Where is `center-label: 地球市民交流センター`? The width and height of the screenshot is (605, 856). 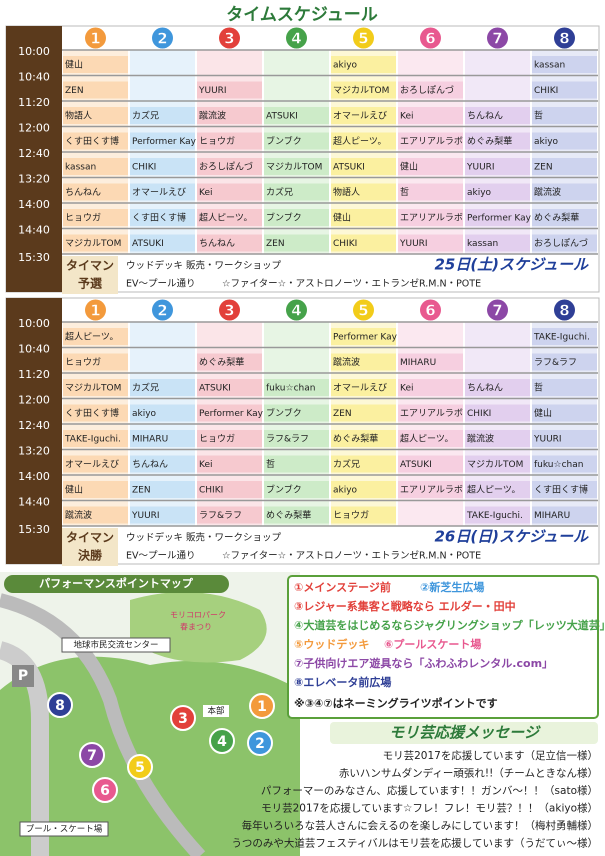 center-label: 地球市民交流センター is located at coordinates (115, 645).